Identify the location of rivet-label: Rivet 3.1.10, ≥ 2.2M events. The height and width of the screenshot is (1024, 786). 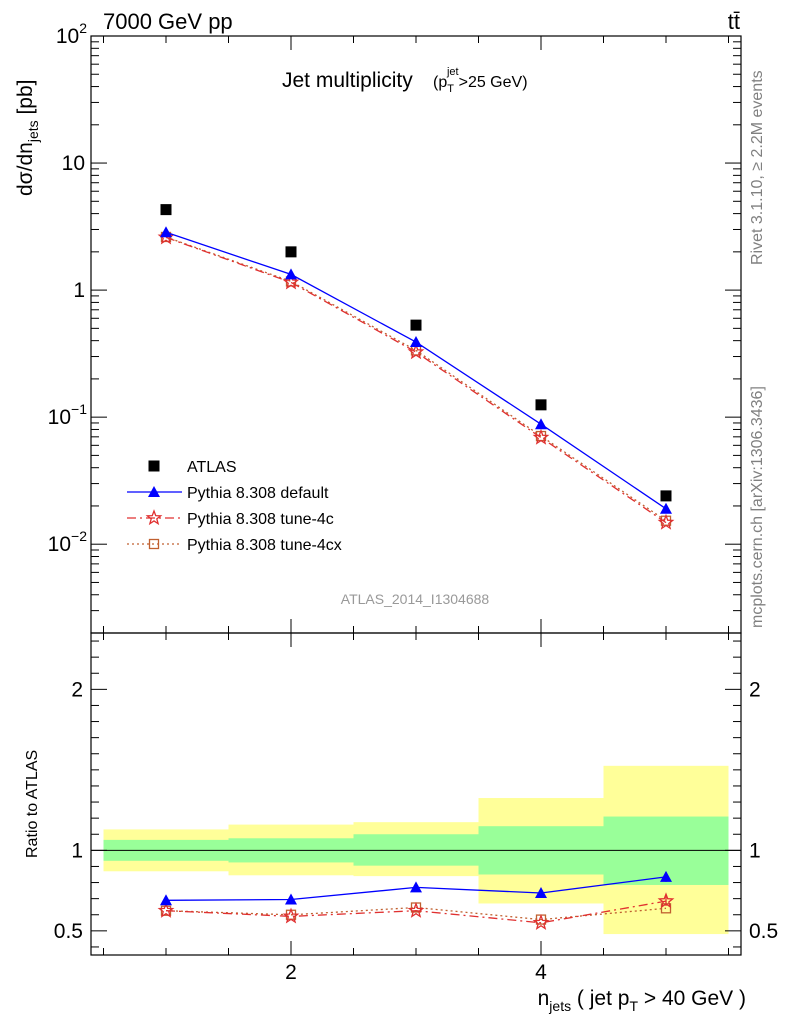
(757, 167).